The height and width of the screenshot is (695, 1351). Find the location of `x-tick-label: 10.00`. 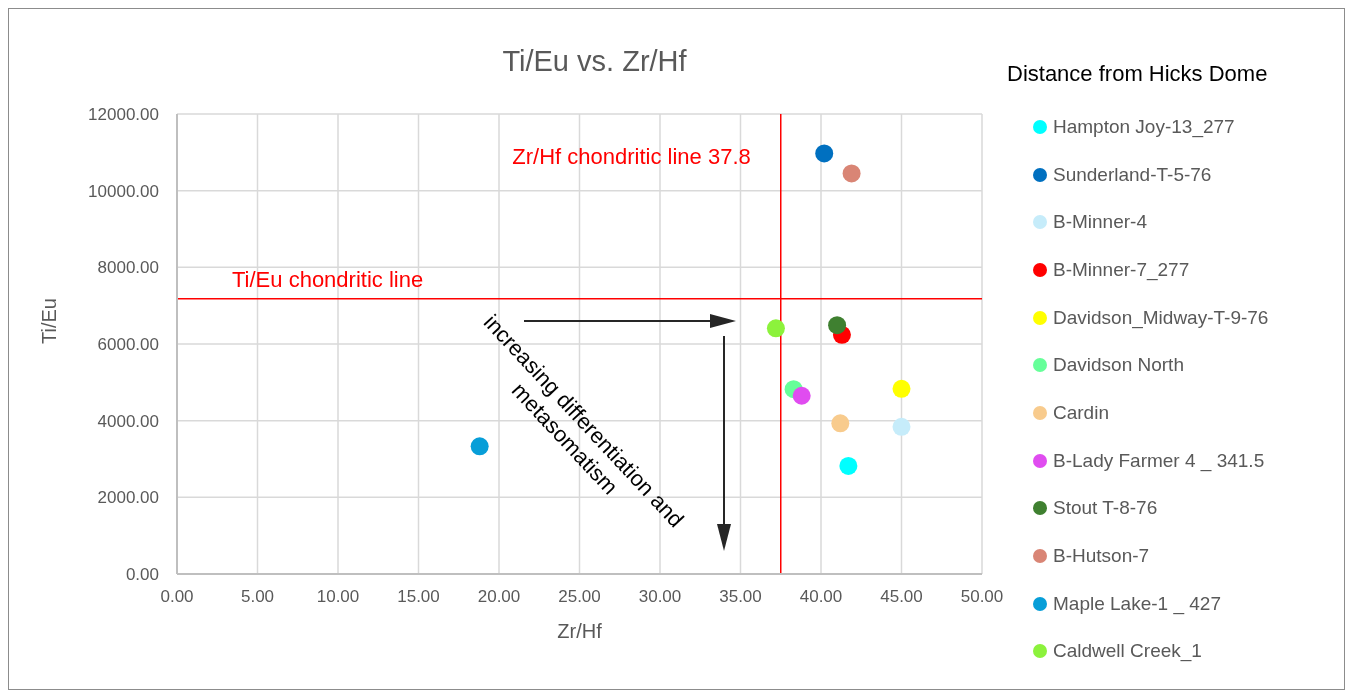

x-tick-label: 10.00 is located at coordinates (338, 597).